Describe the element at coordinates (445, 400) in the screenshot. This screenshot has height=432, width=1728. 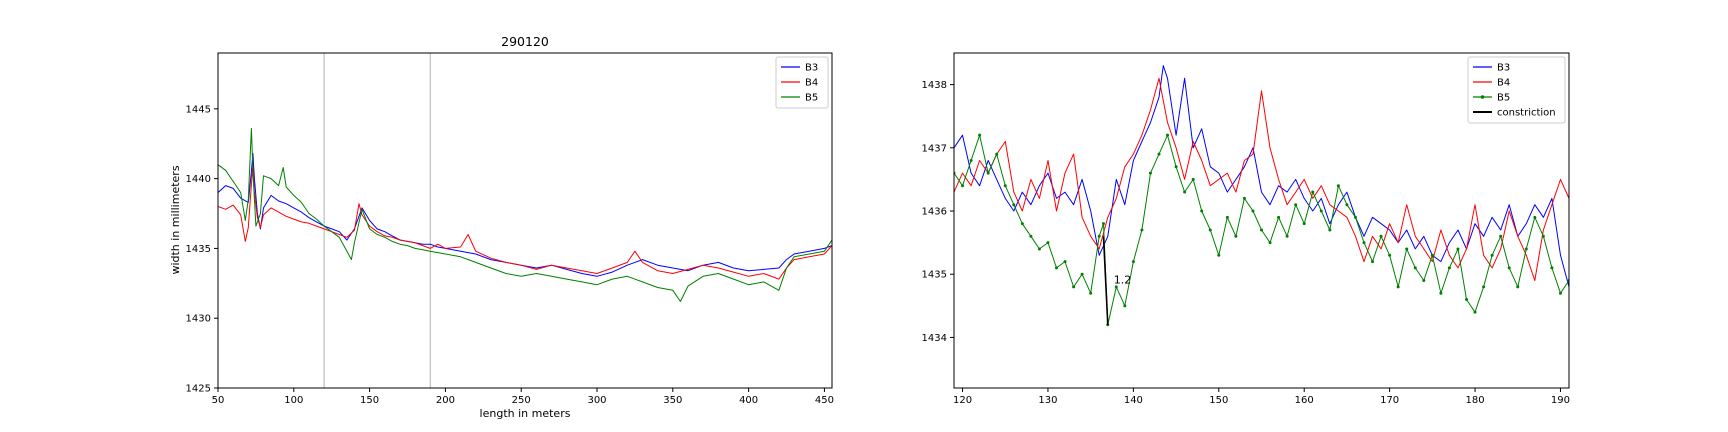
I see `x-tick-label: 200` at that location.